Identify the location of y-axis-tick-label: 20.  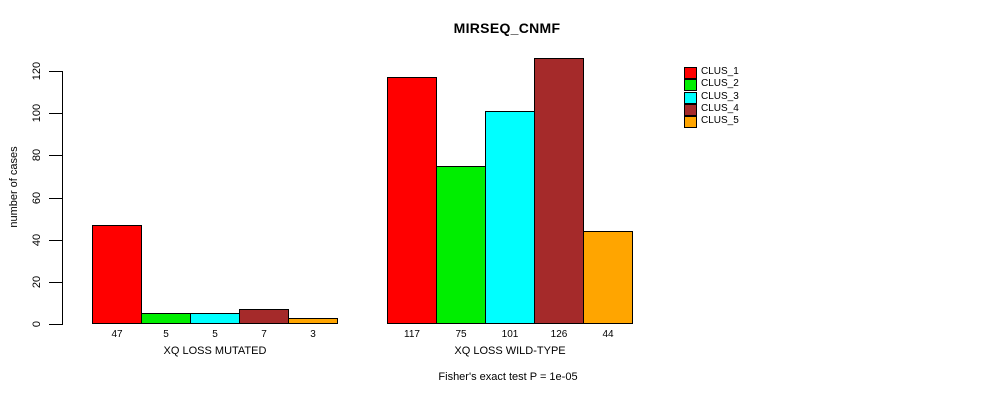
(37, 282).